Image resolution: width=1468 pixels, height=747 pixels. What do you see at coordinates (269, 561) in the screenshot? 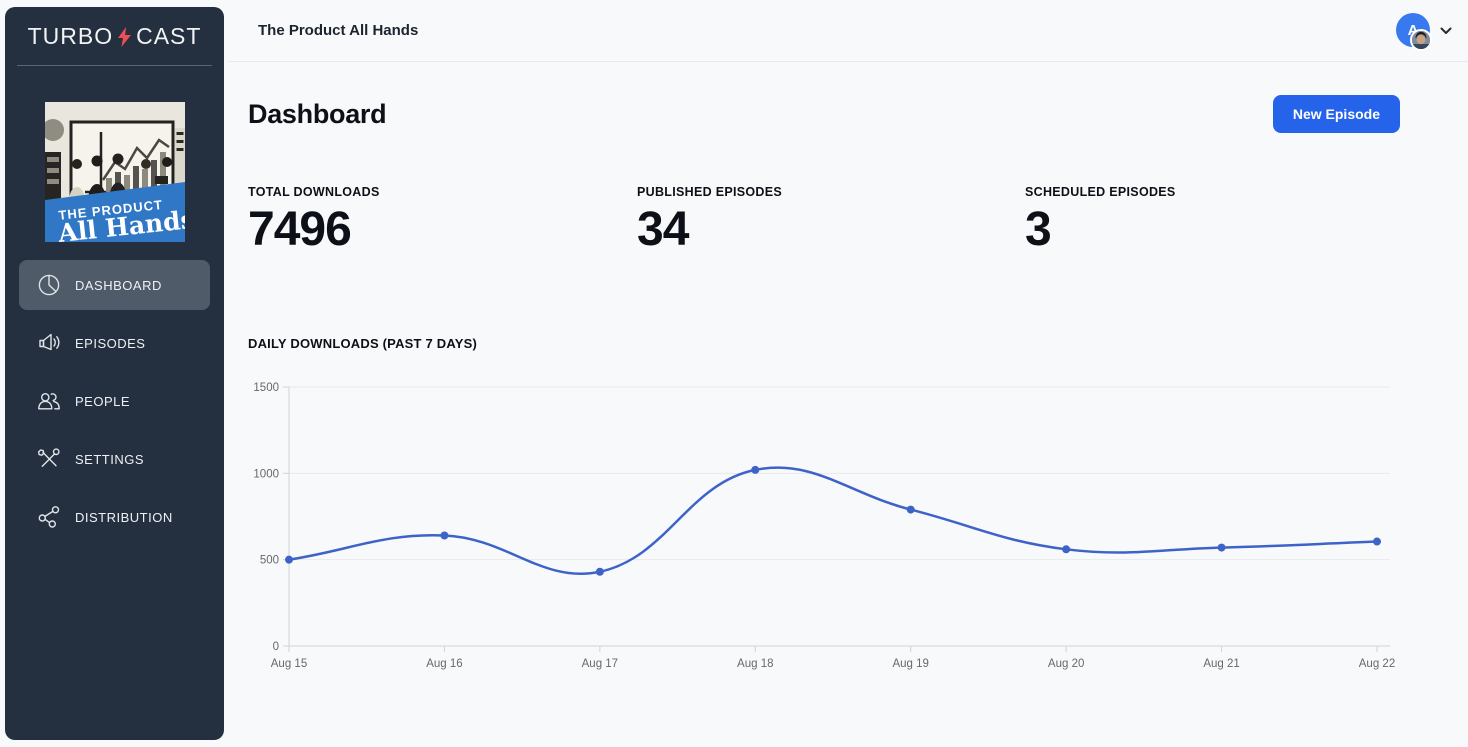
I see `svg-text: 500` at bounding box center [269, 561].